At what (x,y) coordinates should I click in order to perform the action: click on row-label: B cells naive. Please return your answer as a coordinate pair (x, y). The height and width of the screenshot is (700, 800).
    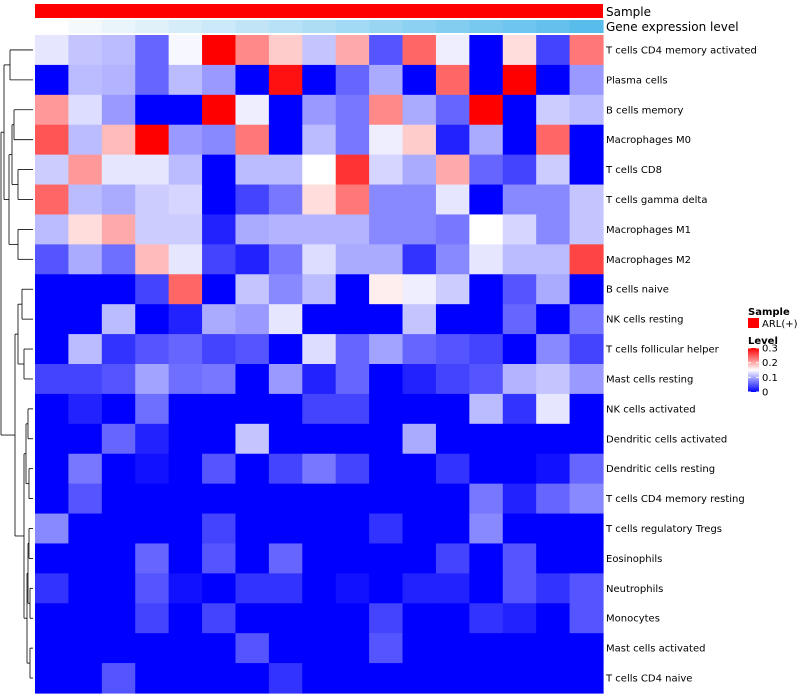
    Looking at the image, I should click on (637, 290).